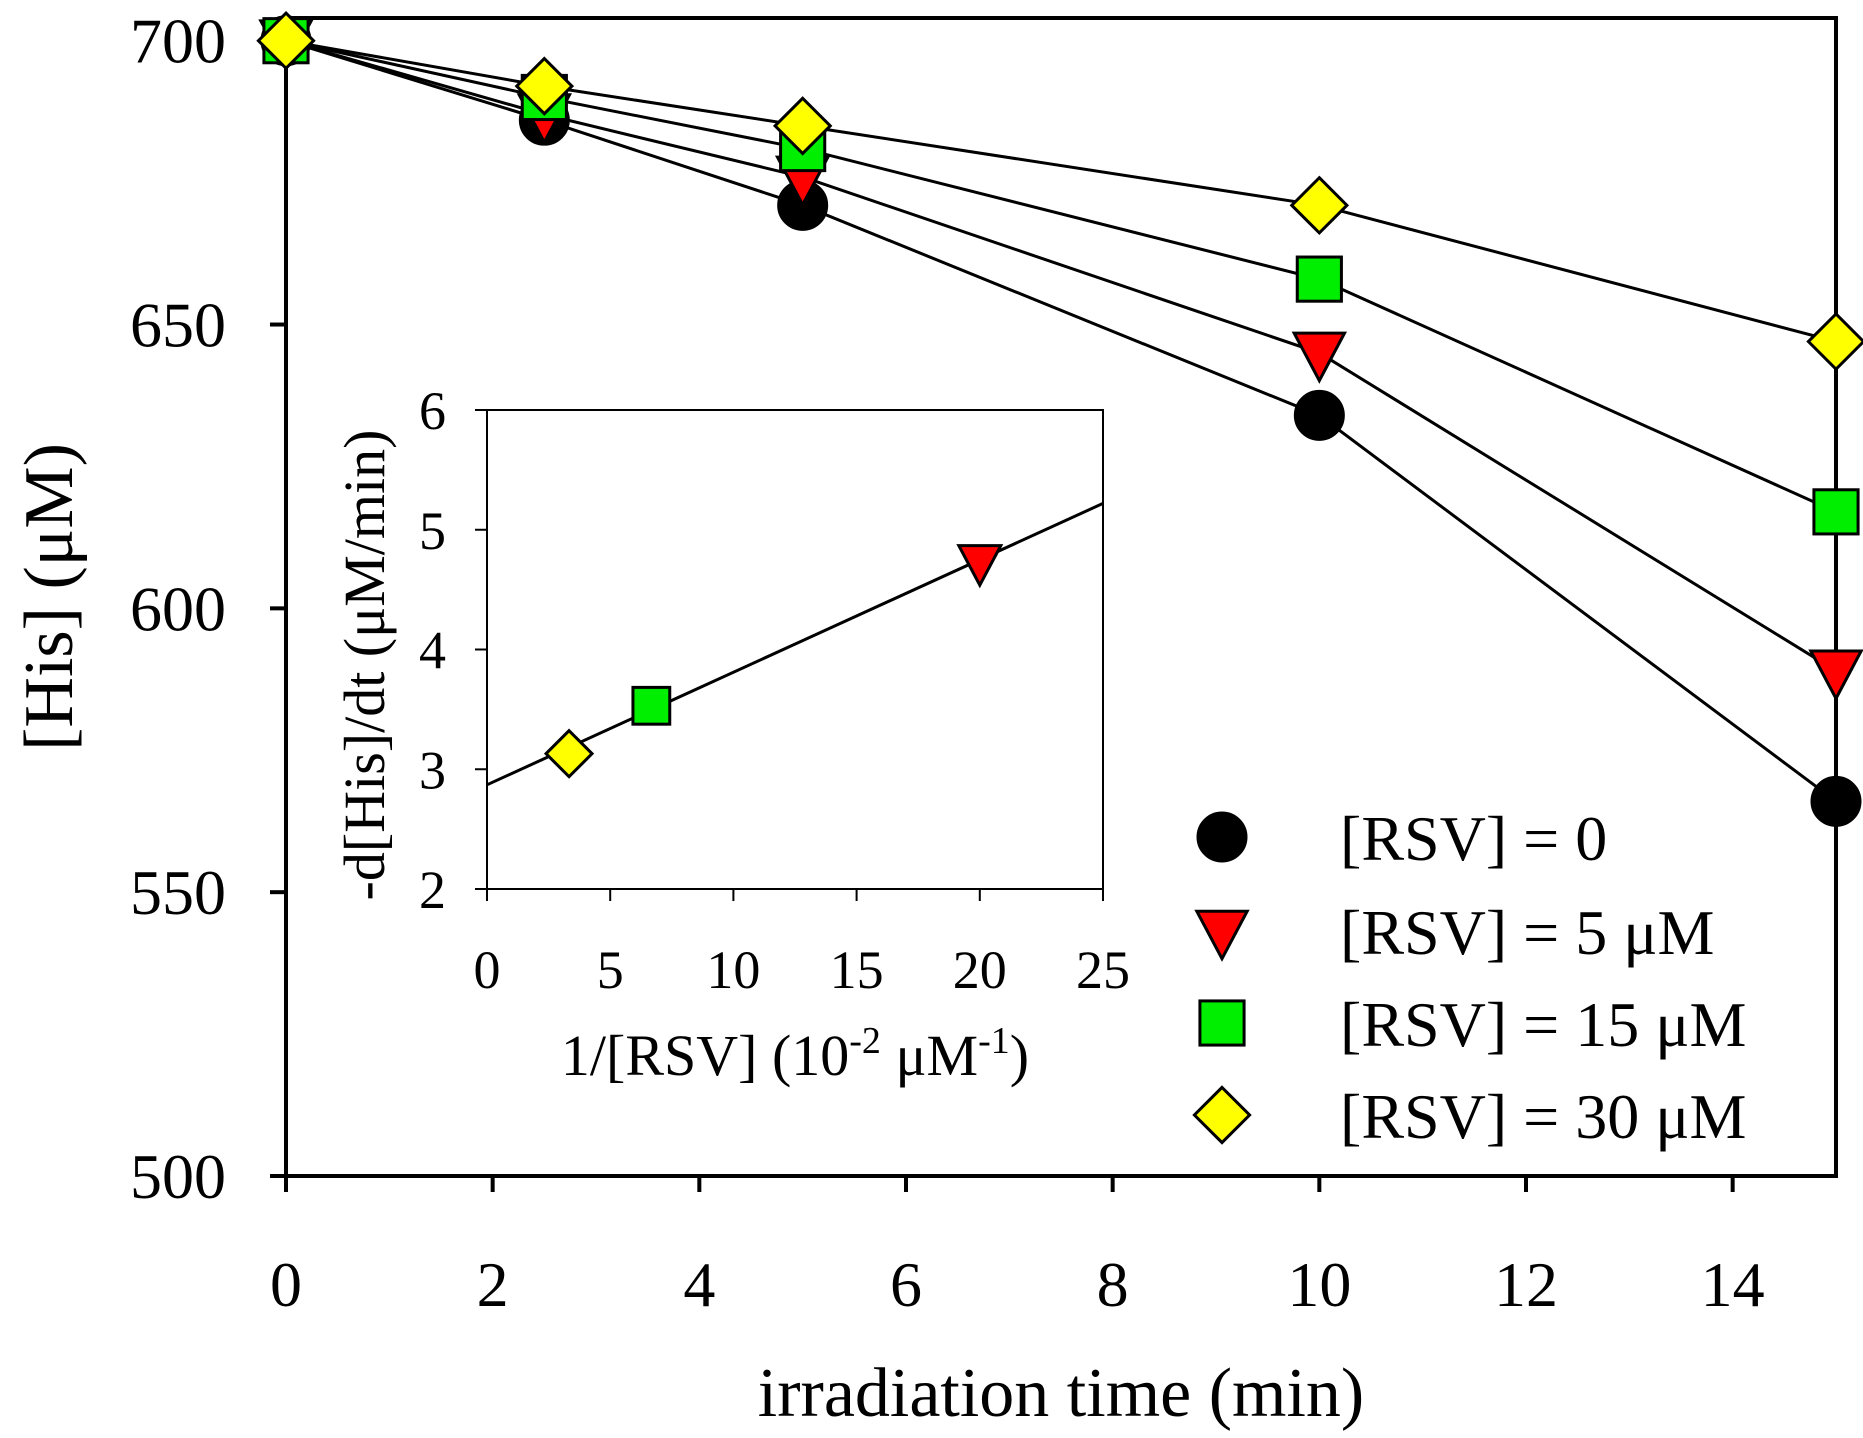 This screenshot has width=1863, height=1438. I want to click on y-tick-label: 600, so click(178, 608).